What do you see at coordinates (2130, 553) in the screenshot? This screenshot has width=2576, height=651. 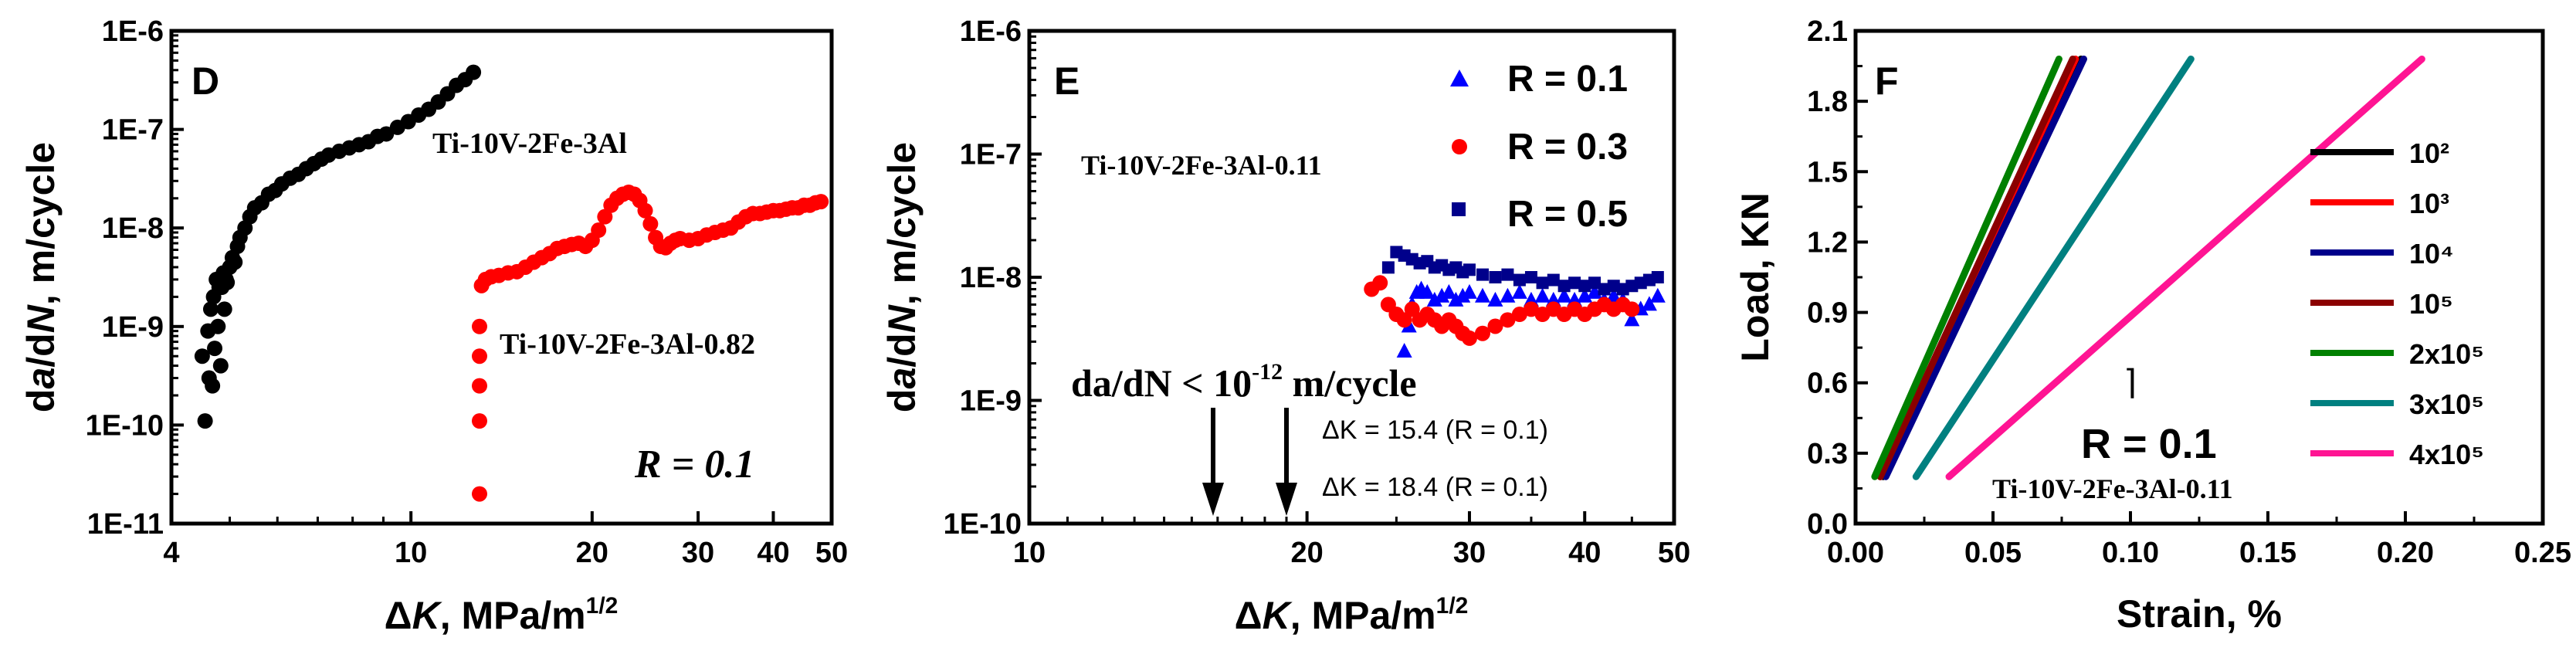 I see `panel-f-x-tick-label: 0.10` at bounding box center [2130, 553].